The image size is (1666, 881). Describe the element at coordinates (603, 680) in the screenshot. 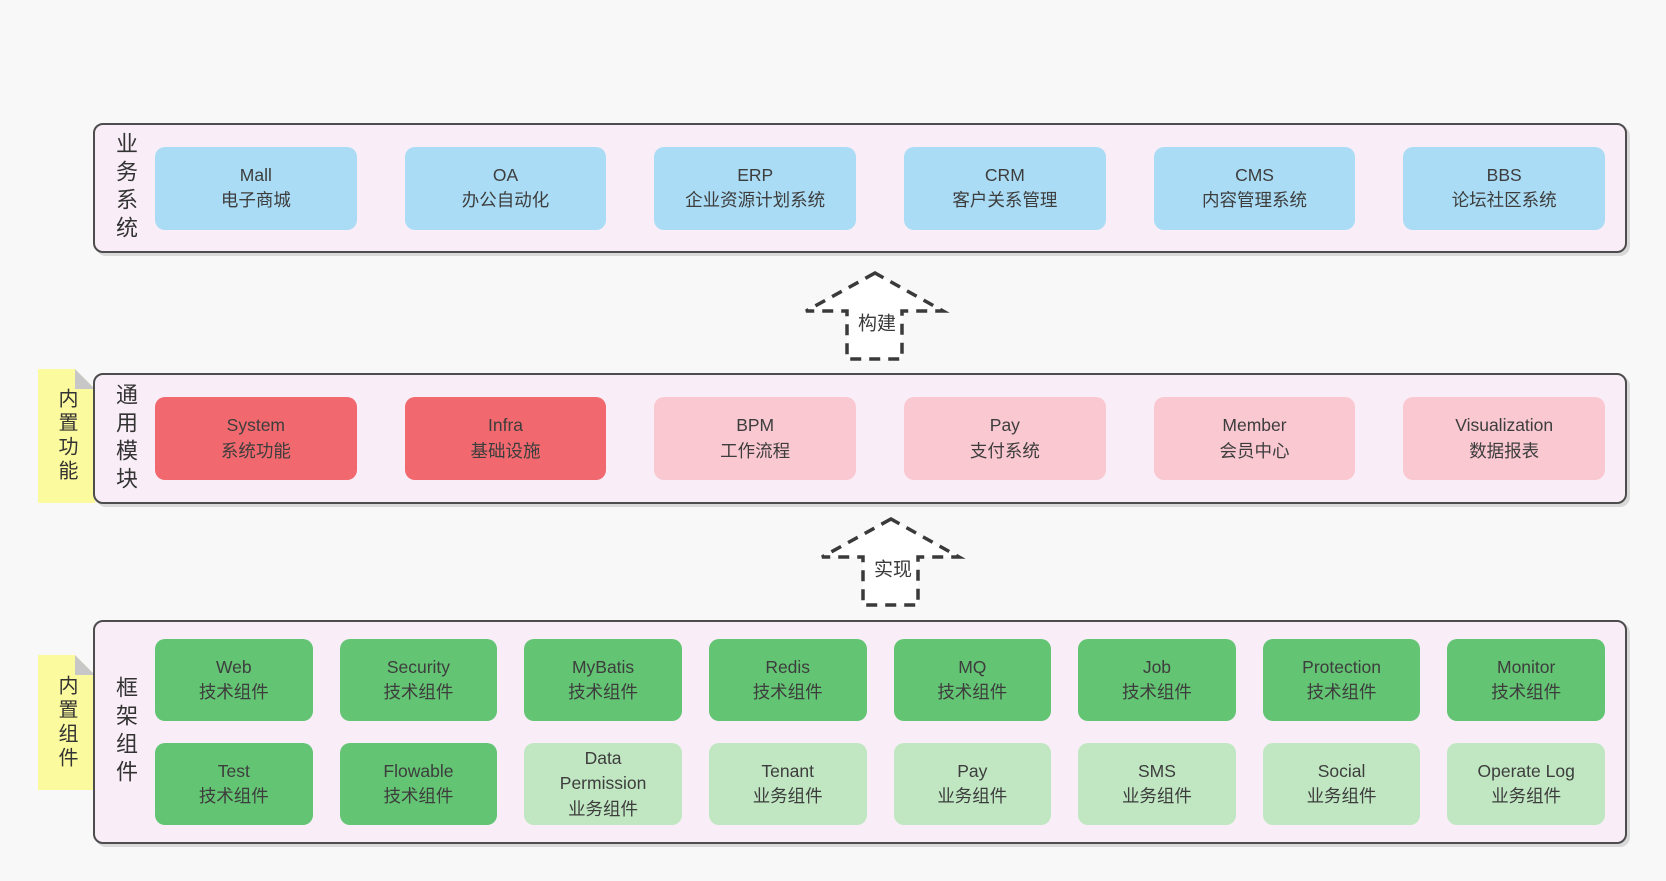

I see `component-box-mybatis: MyBatis 技术组件` at that location.